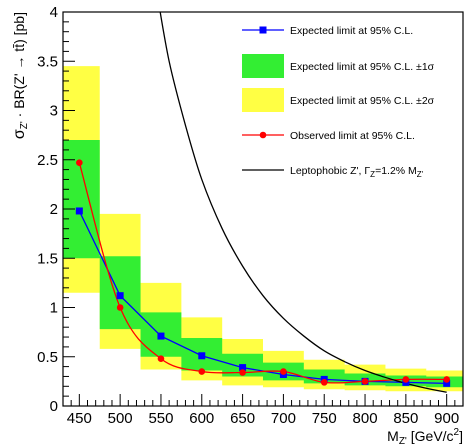 The height and width of the screenshot is (446, 473). I want to click on legend-marker-expected, so click(263, 30).